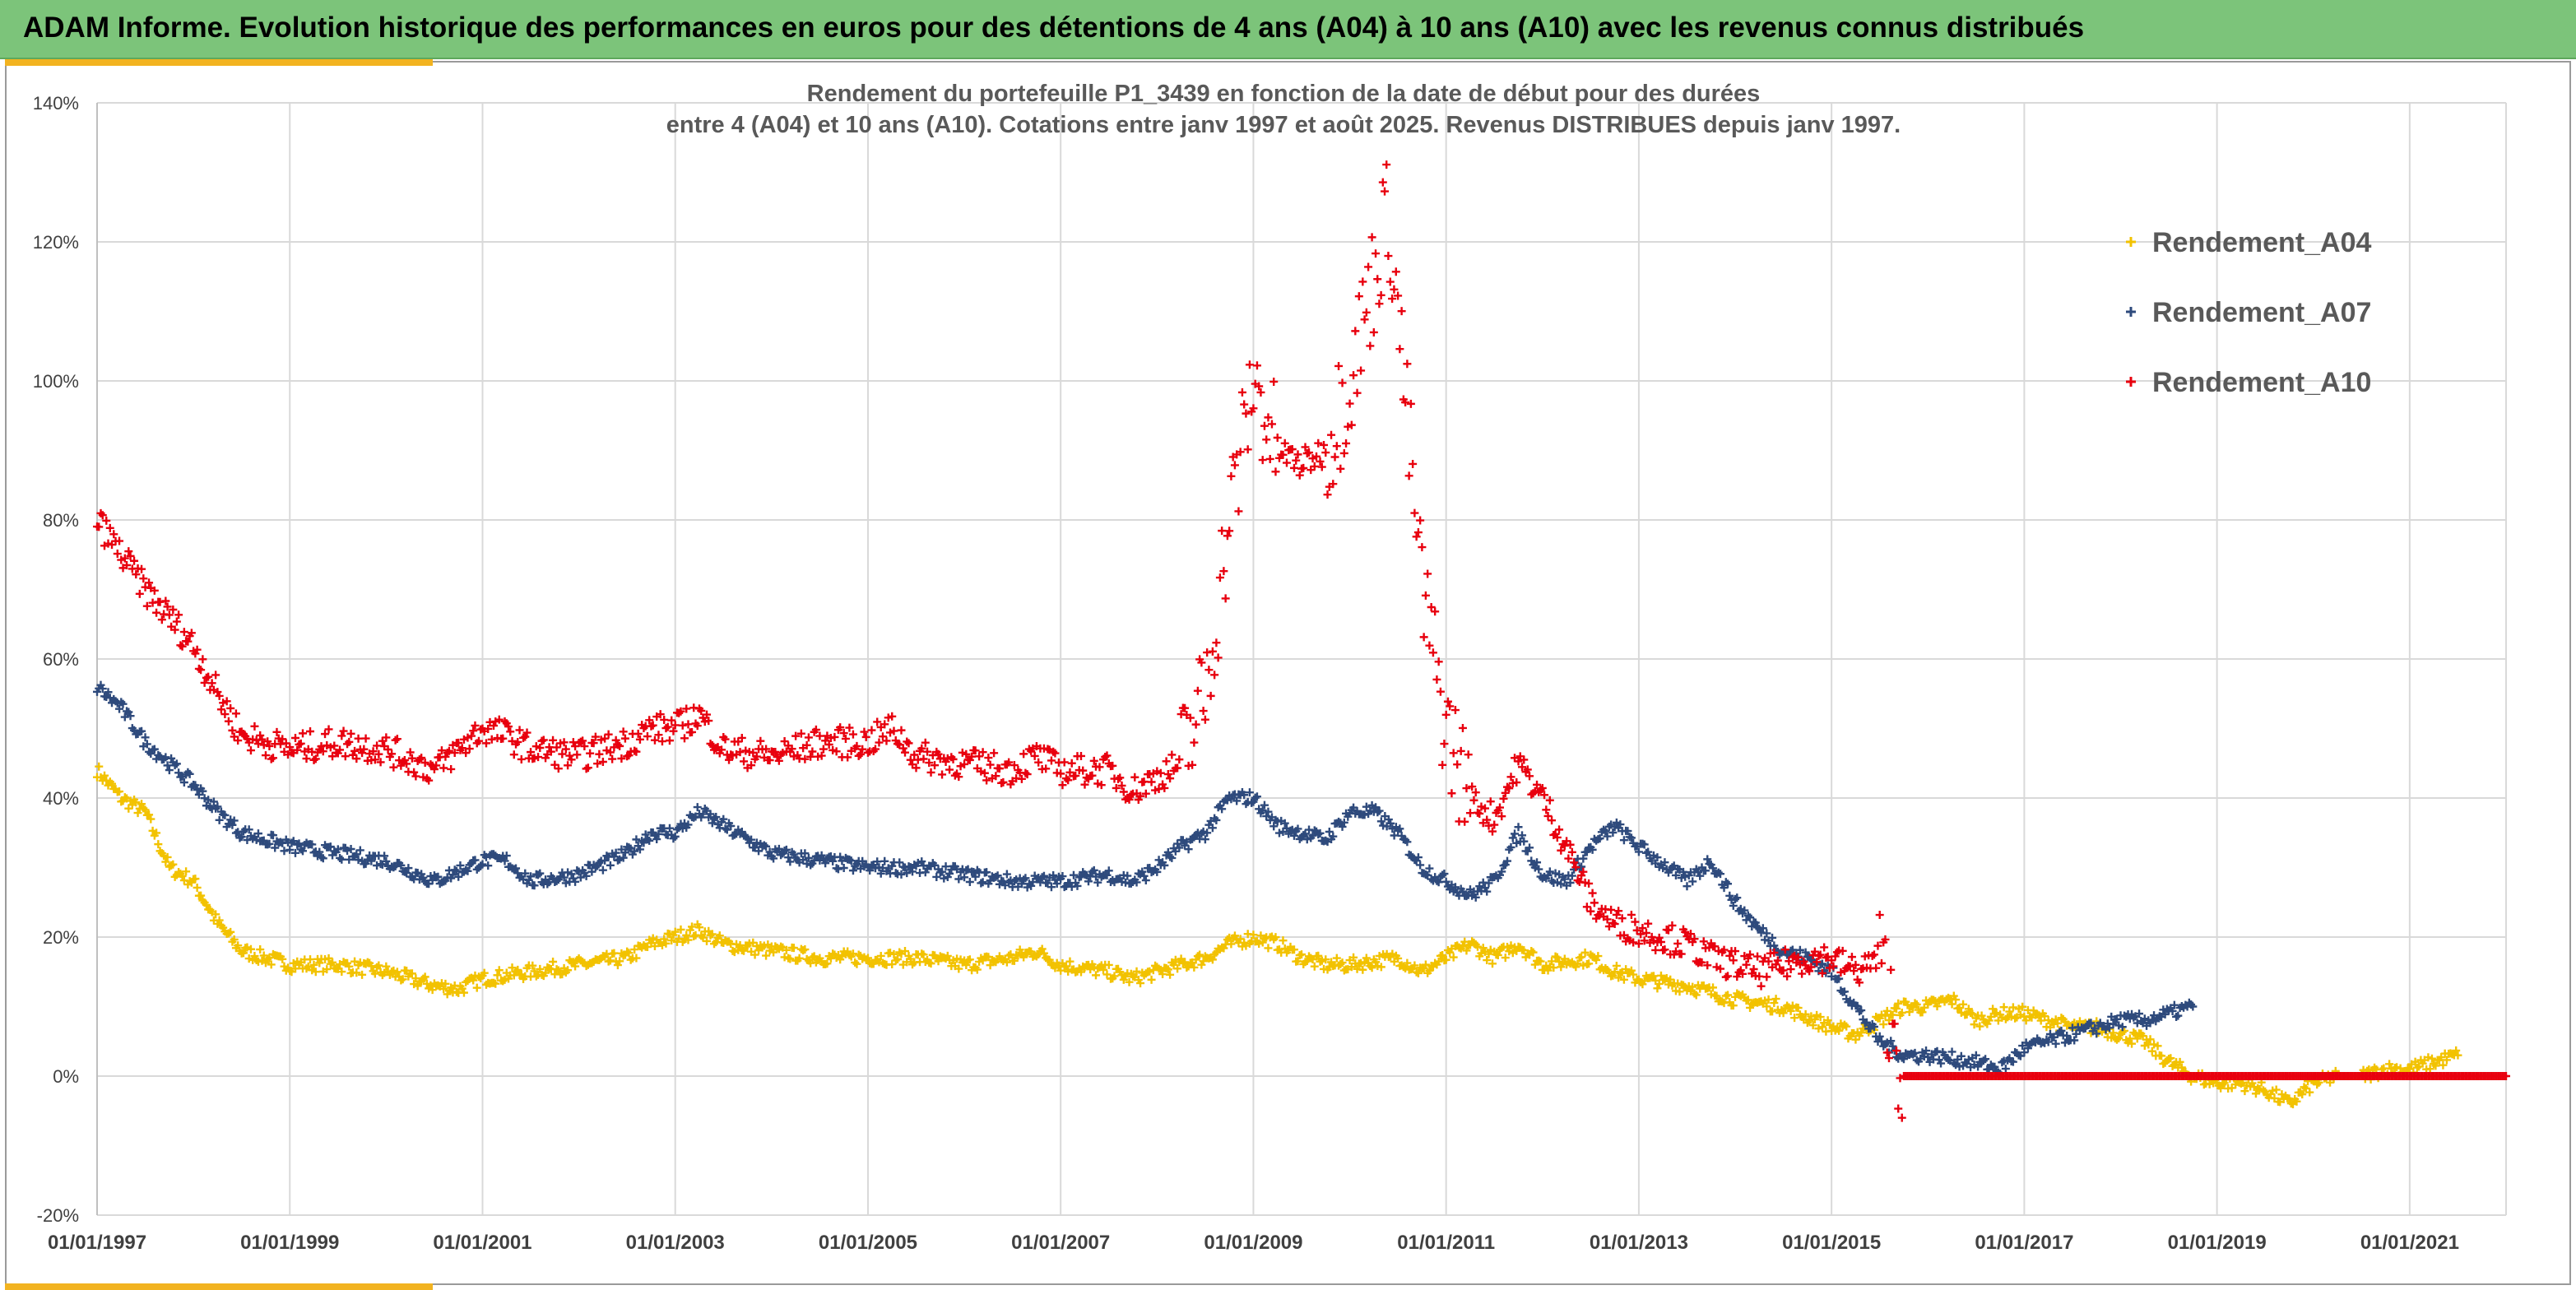 The height and width of the screenshot is (1290, 2576). What do you see at coordinates (2262, 242) in the screenshot?
I see `legend-label: Rendement_A04` at bounding box center [2262, 242].